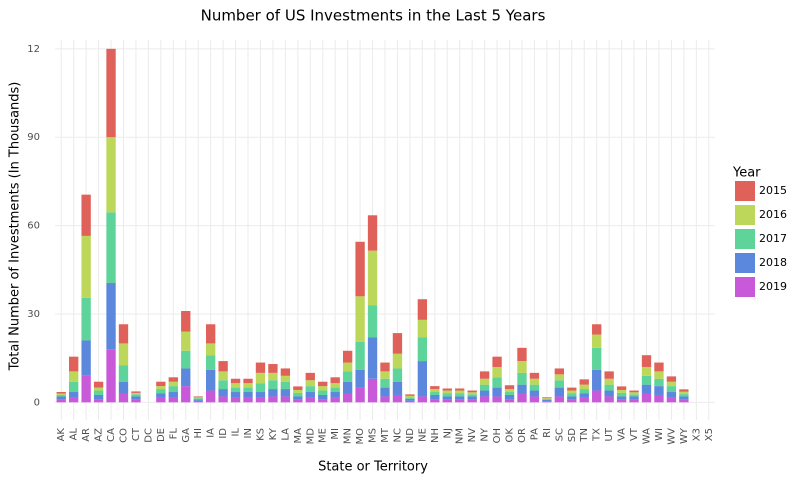 The height and width of the screenshot is (482, 806). I want to click on legend-swatch, so click(745, 239).